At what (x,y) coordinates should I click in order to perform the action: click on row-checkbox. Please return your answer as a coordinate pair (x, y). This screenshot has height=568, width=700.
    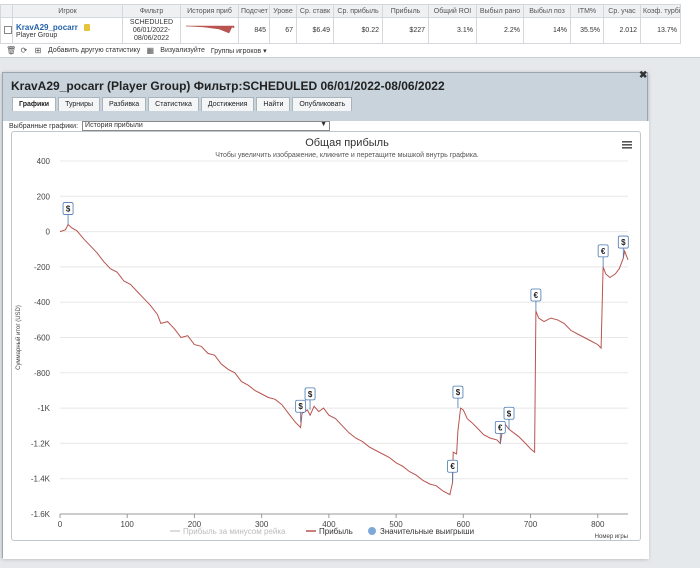
    Looking at the image, I should click on (8, 29).